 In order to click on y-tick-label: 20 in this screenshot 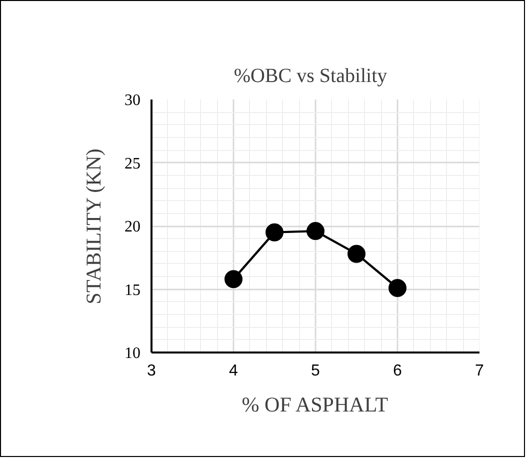, I will do `click(132, 227)`.